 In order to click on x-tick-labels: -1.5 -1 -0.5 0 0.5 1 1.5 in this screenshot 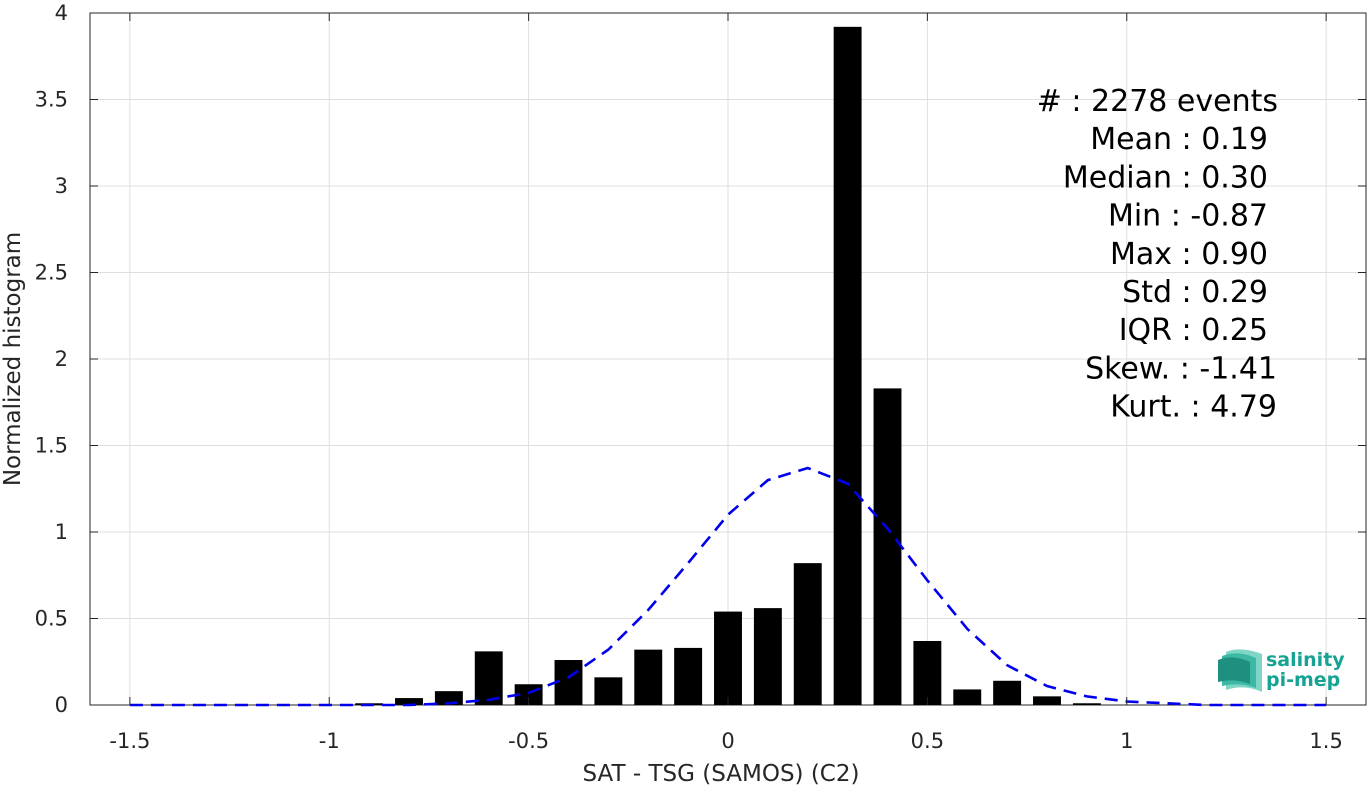, I will do `click(725, 741)`.